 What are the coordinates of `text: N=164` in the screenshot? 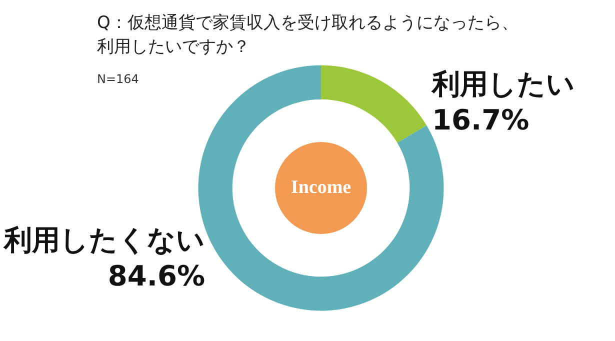 It's located at (118, 79).